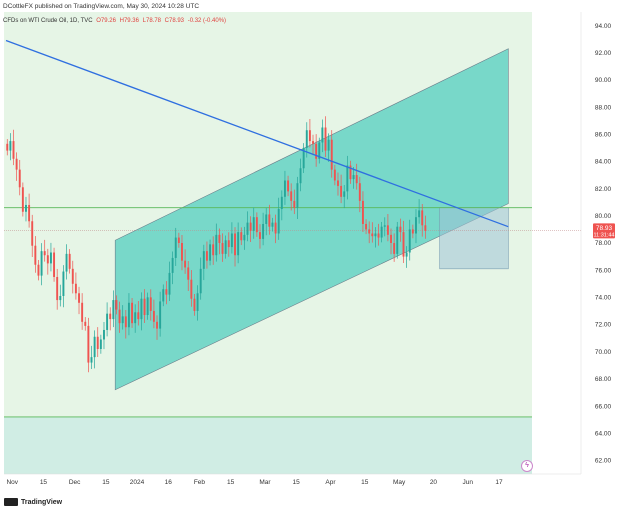 The width and height of the screenshot is (623, 512). Describe the element at coordinates (265, 482) in the screenshot. I see `time-tick-label: Mar` at that location.